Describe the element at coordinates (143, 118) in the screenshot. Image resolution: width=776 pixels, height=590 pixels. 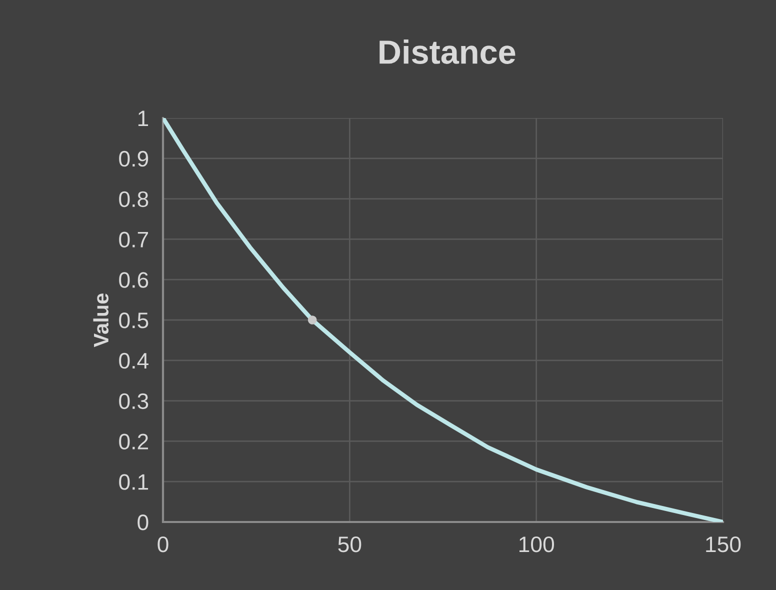
I see `y-tick-label: 1` at that location.